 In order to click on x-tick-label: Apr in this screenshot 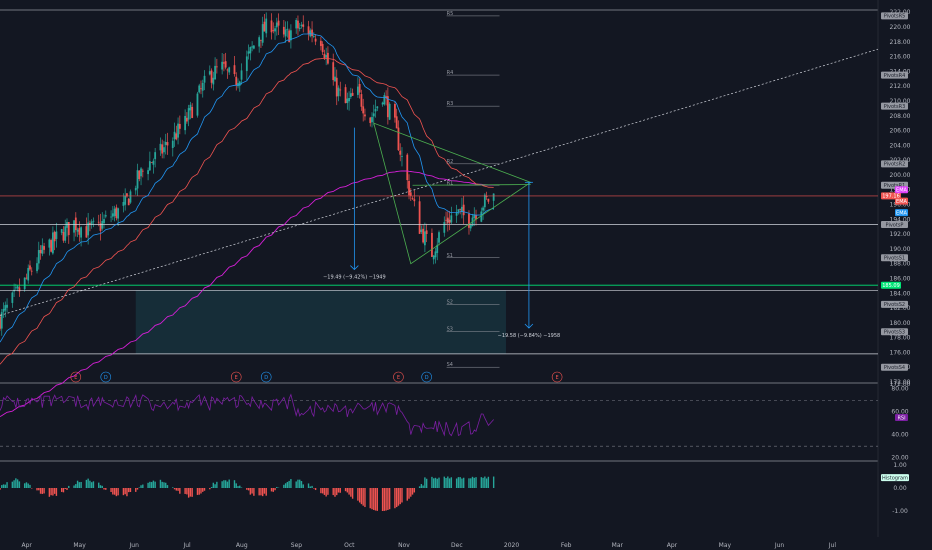, I will do `click(672, 545)`.